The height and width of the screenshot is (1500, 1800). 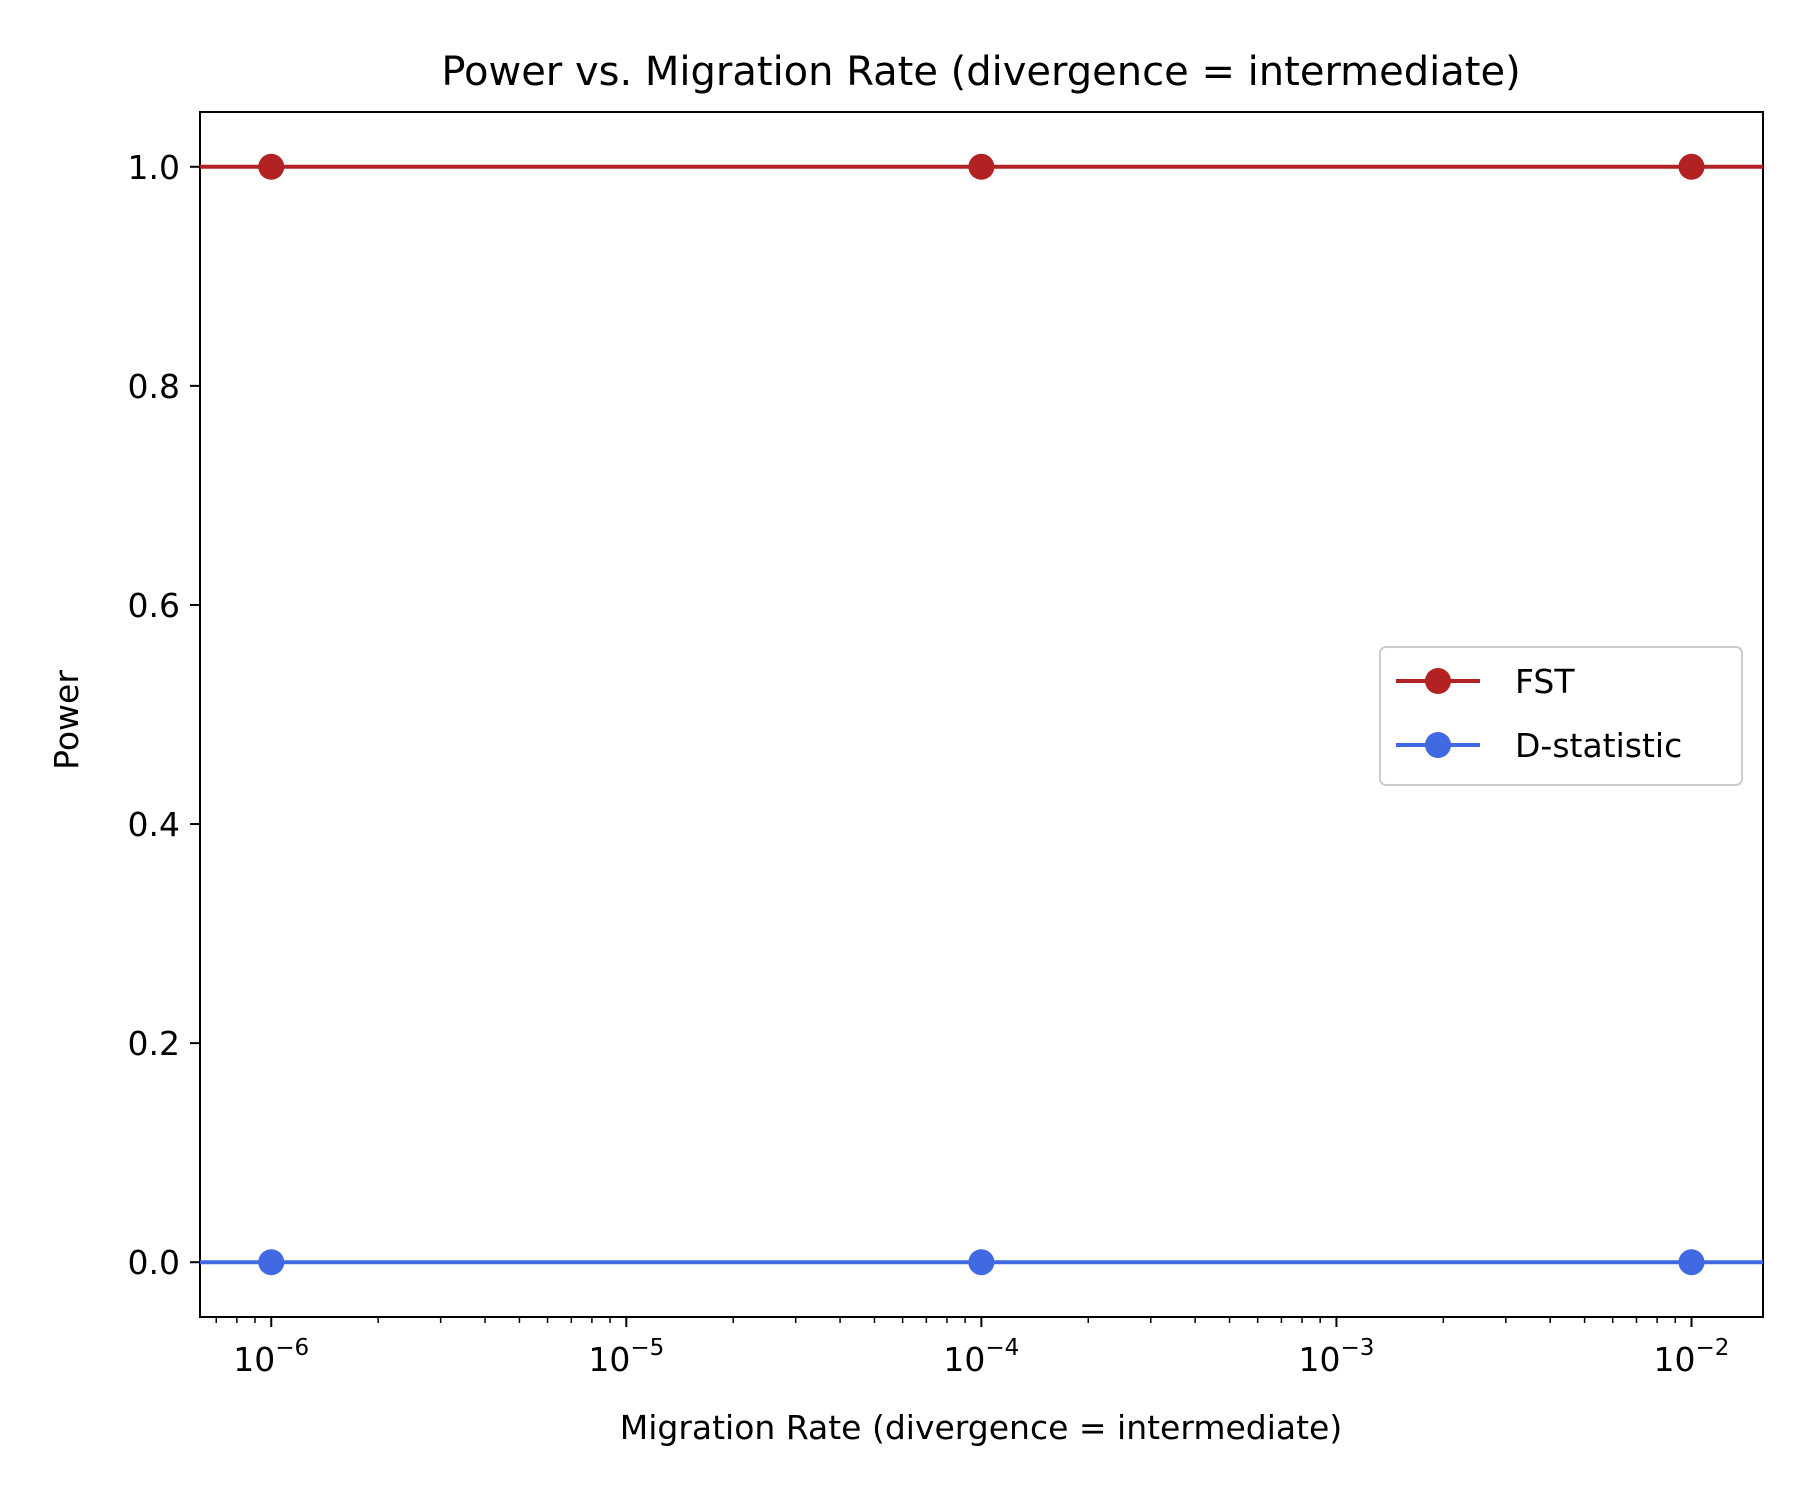 I want to click on y-axis-ticks: 0.0 0.2 0.4 0.6 0.8 1.0, so click(x=164, y=715).